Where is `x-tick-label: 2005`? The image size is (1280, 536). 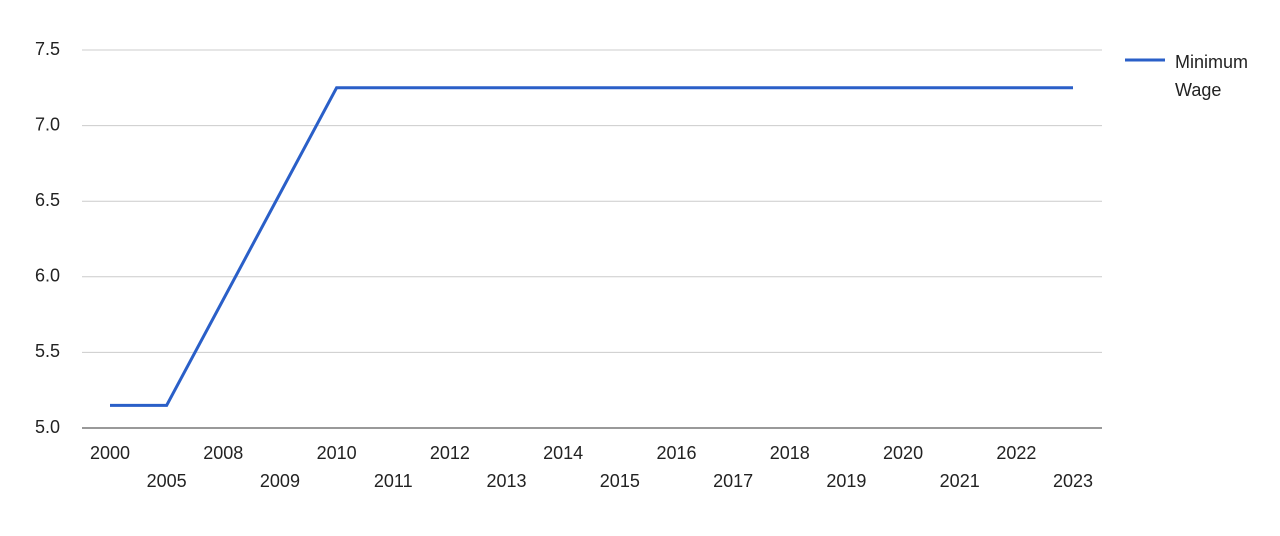 x-tick-label: 2005 is located at coordinates (167, 481).